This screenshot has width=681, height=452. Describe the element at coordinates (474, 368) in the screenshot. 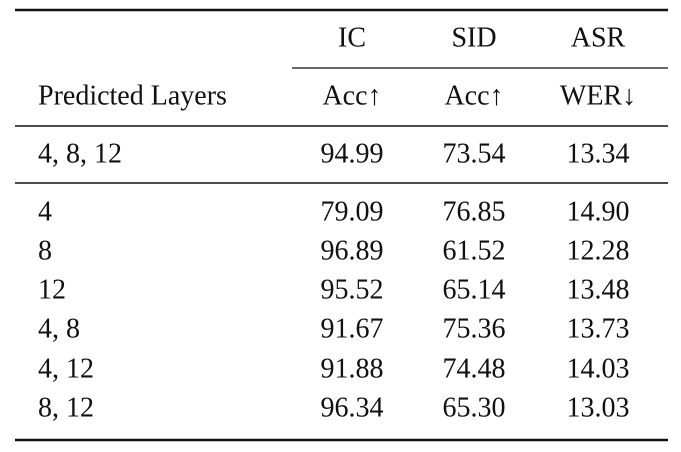

I see `cell-value: 74.48` at that location.